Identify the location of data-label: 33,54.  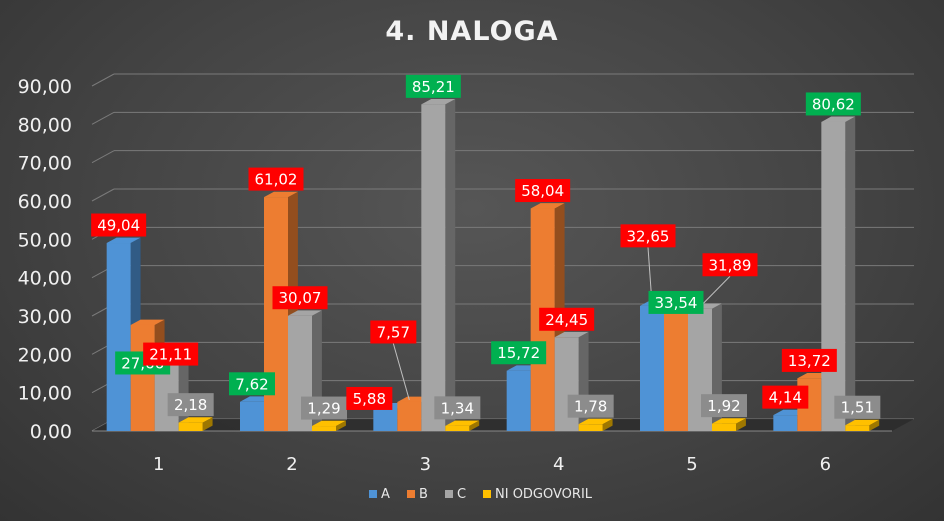
(676, 303).